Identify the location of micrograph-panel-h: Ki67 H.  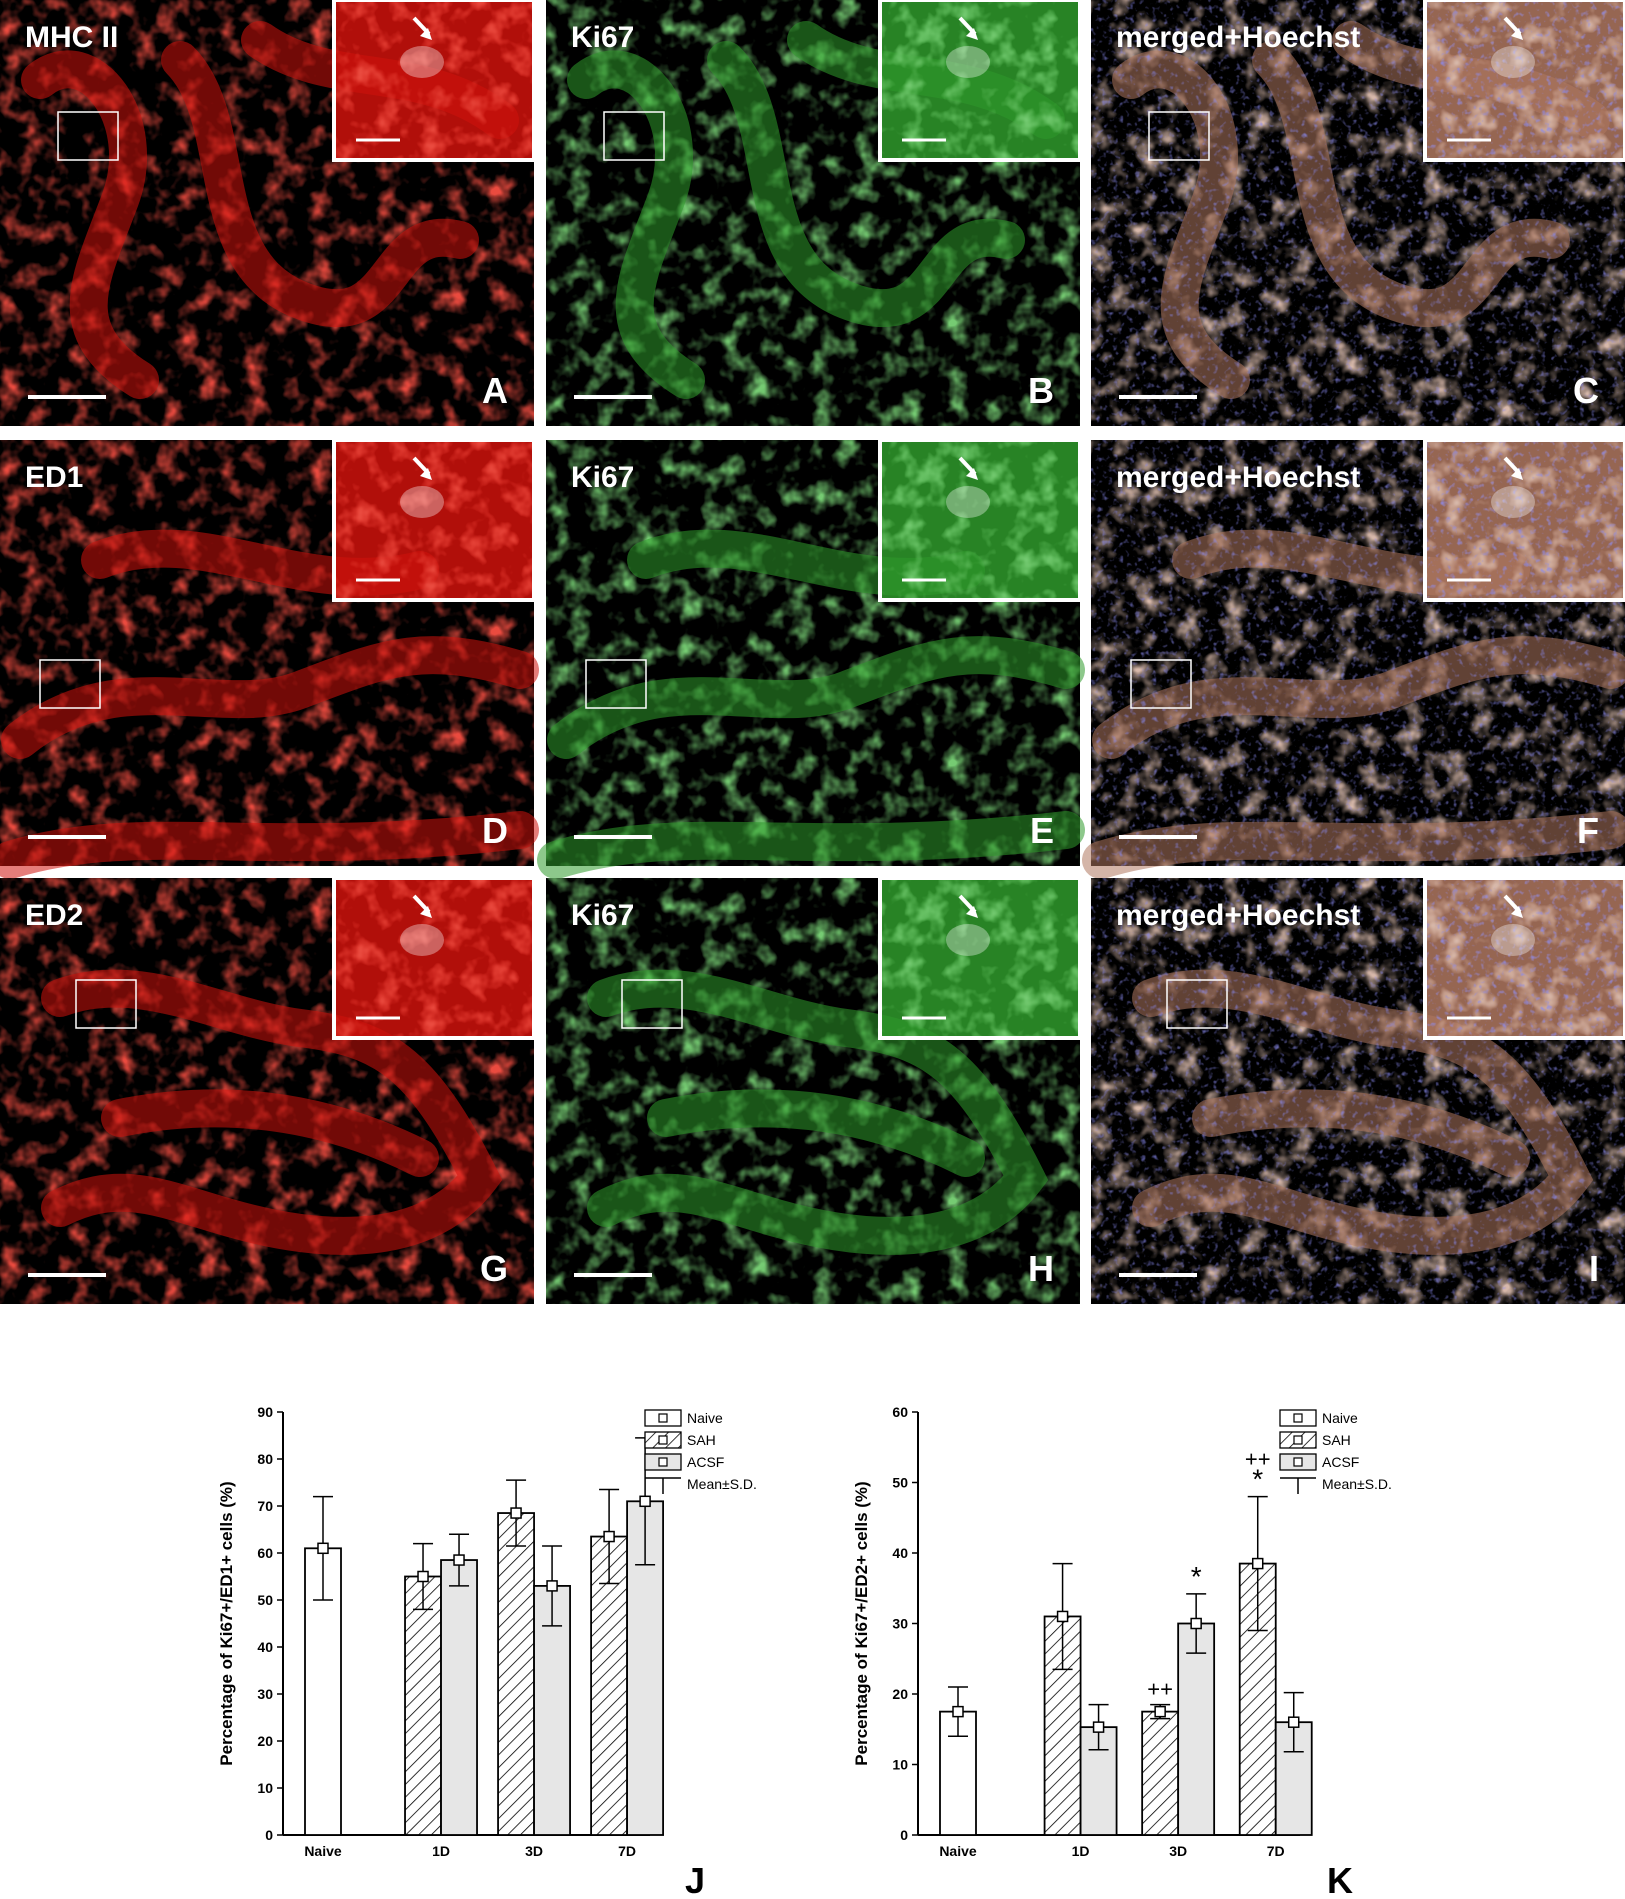
(814, 1090).